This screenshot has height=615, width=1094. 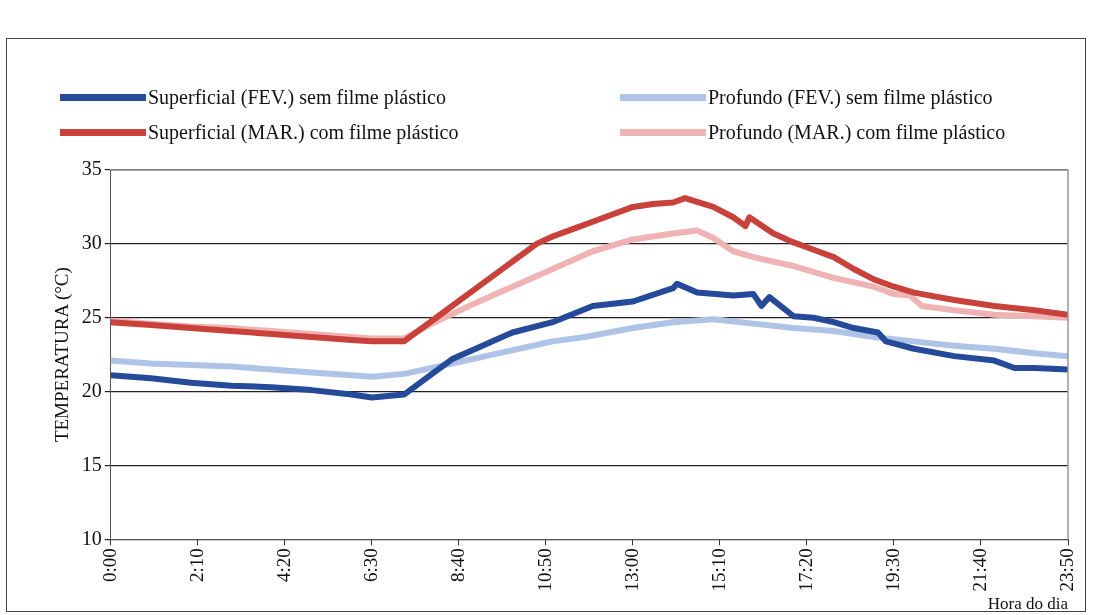 I want to click on x-tick-label: 13:00, so click(x=631, y=570).